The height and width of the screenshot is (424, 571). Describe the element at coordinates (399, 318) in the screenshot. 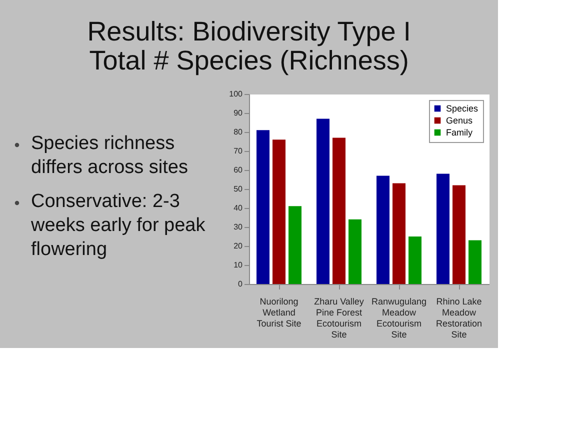

I see `x-tick-label: Ranwugulang Meadow Ecotourism Site` at that location.